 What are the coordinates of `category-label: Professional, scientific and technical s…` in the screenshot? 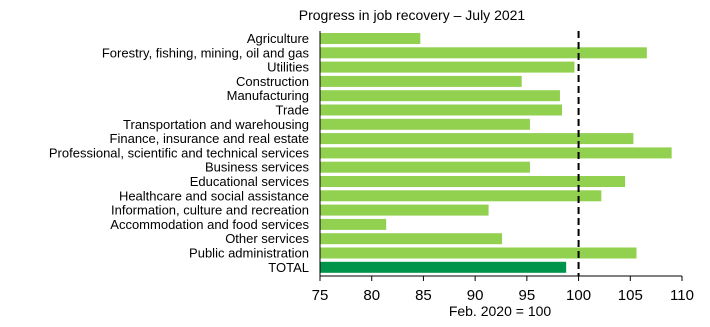 It's located at (179, 152).